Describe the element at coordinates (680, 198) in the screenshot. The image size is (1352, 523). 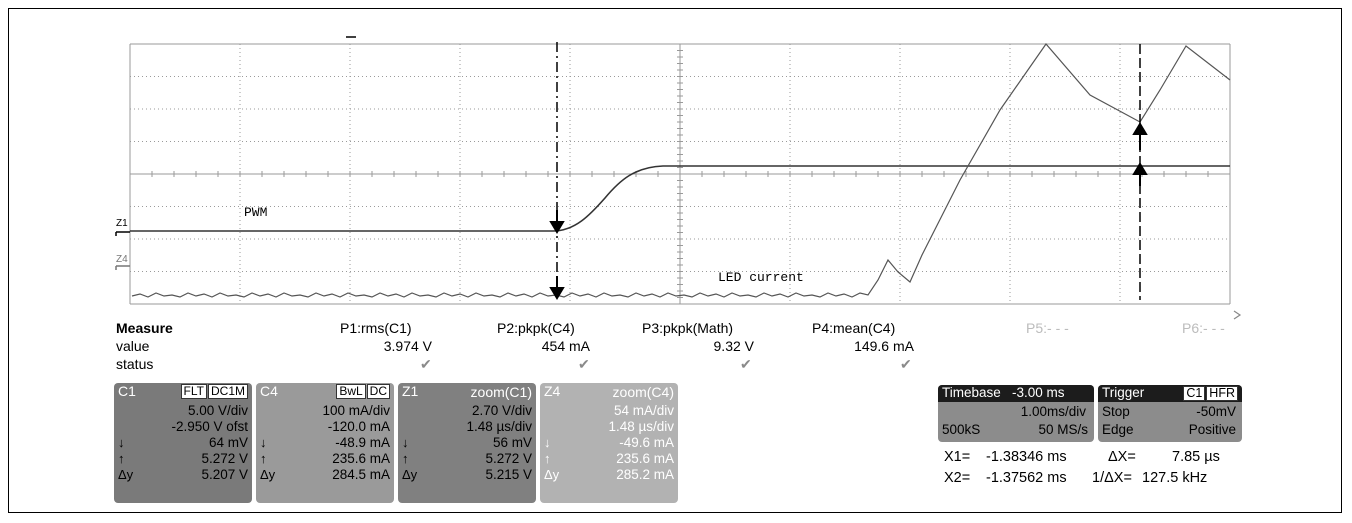
I see `pwm-trace` at that location.